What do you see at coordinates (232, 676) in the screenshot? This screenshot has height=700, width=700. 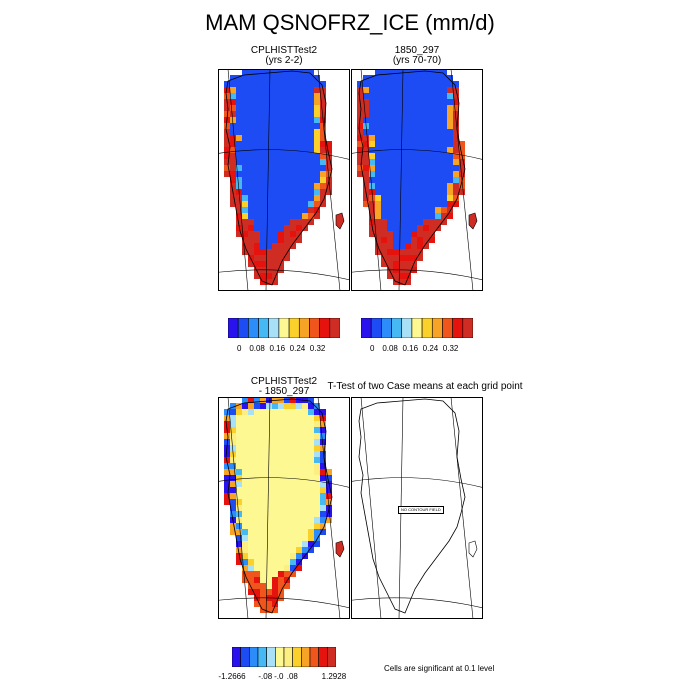 I see `colorbar-tick-label: -1.2666` at bounding box center [232, 676].